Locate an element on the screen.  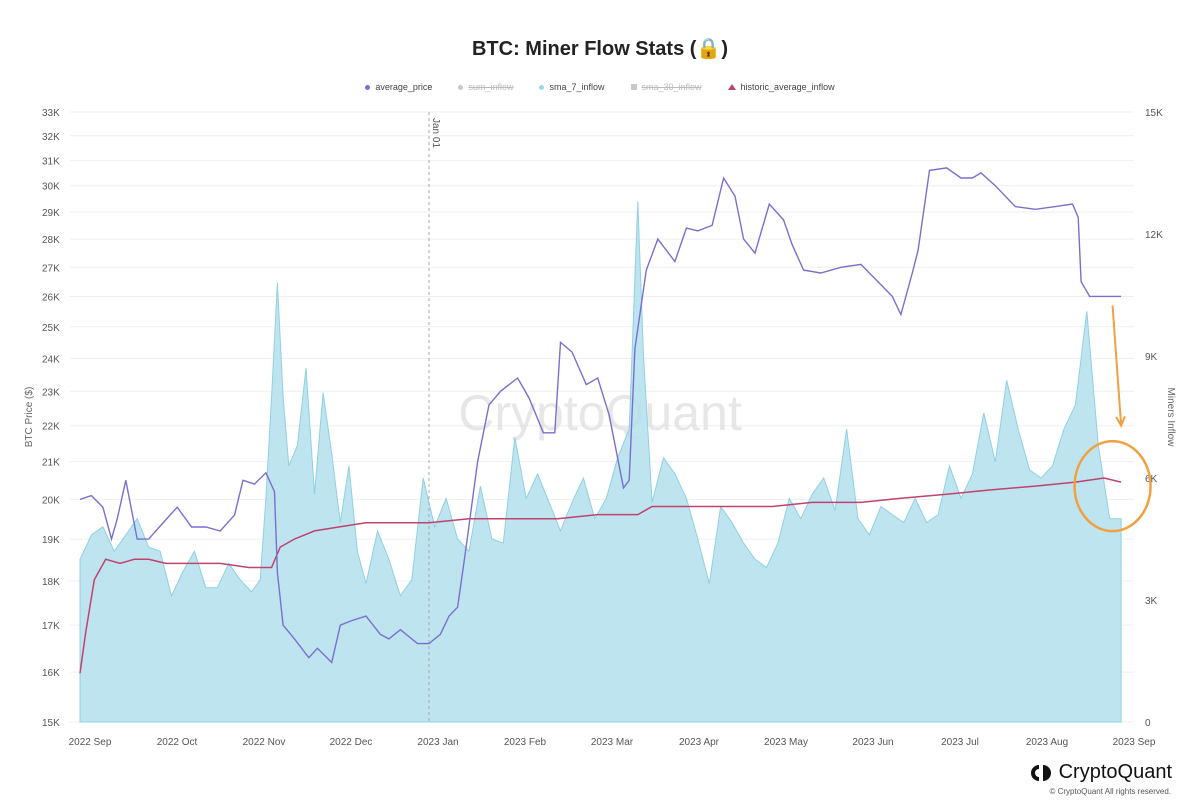
left-axis-tick: 19K is located at coordinates (51, 540).